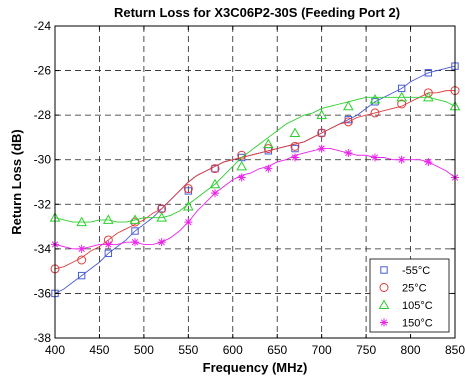  What do you see at coordinates (277, 350) in the screenshot?
I see `x-tick-label: 650` at bounding box center [277, 350].